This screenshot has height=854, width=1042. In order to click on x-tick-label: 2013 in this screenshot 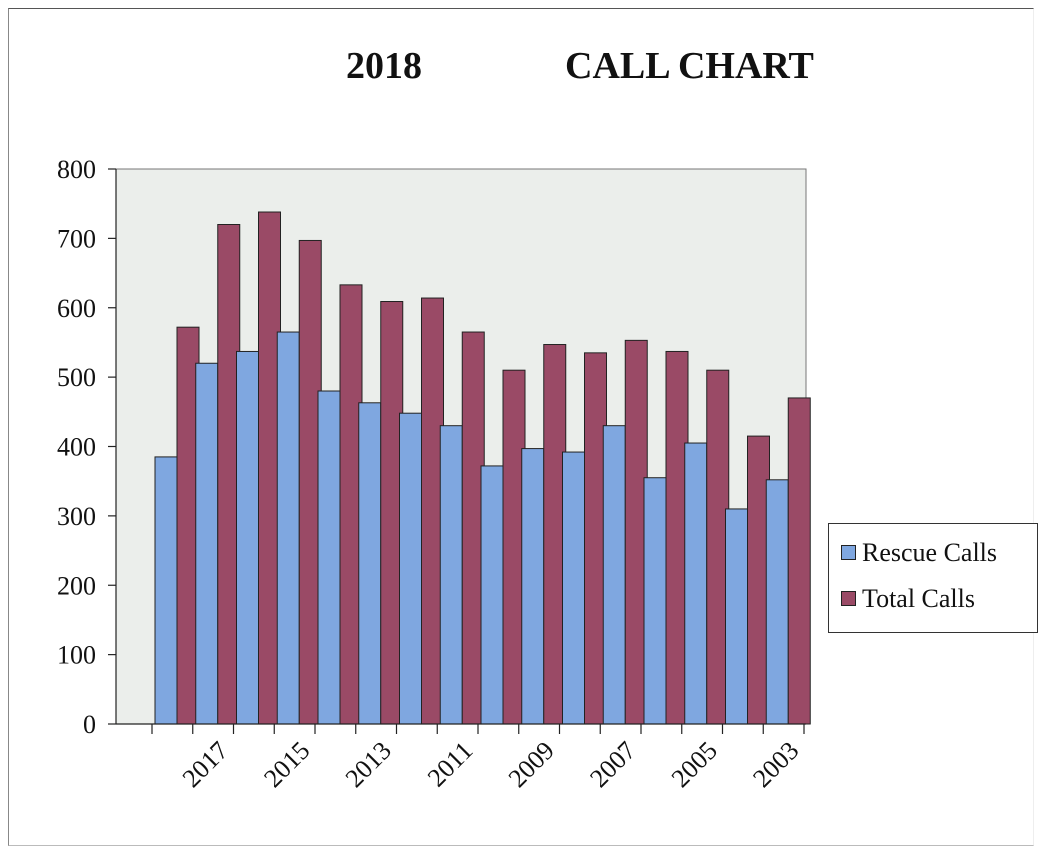, I will do `click(368, 764)`.